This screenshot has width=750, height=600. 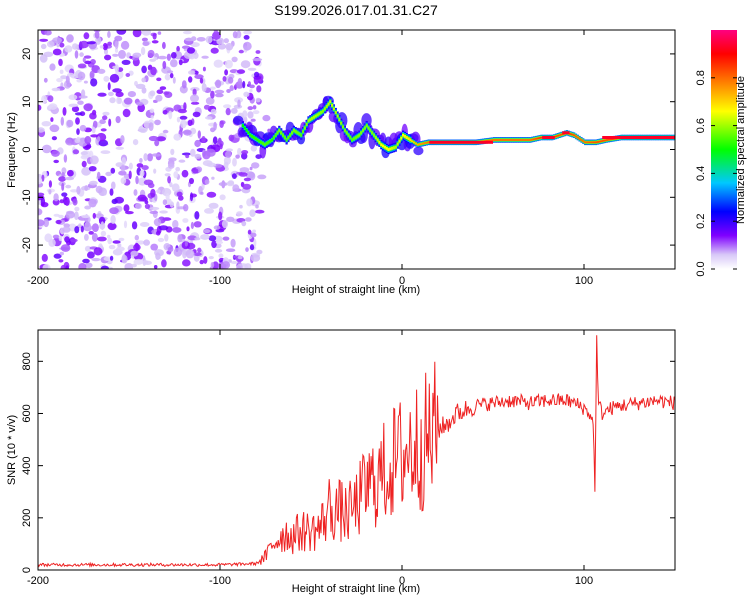 What do you see at coordinates (716, 173) in the screenshot?
I see `colorbar-ticks: 0.0 0.2 0.4 0.6 0.8` at bounding box center [716, 173].